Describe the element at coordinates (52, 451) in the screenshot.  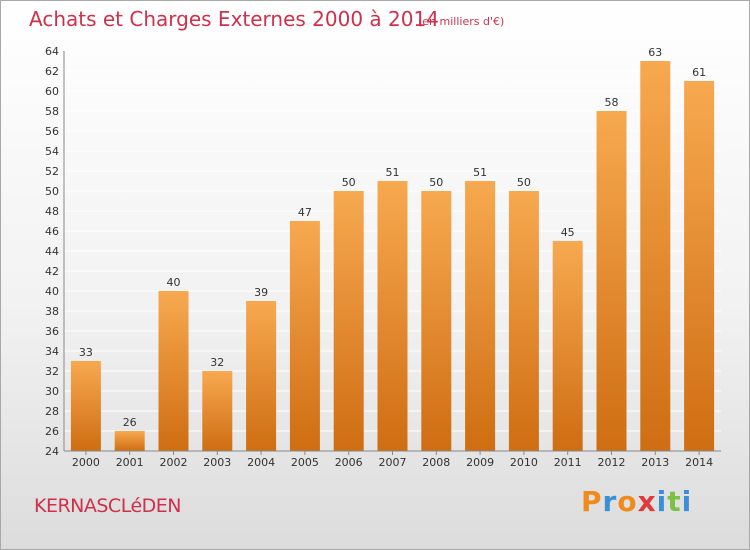
I see `y-tick-label: 24` at that location.